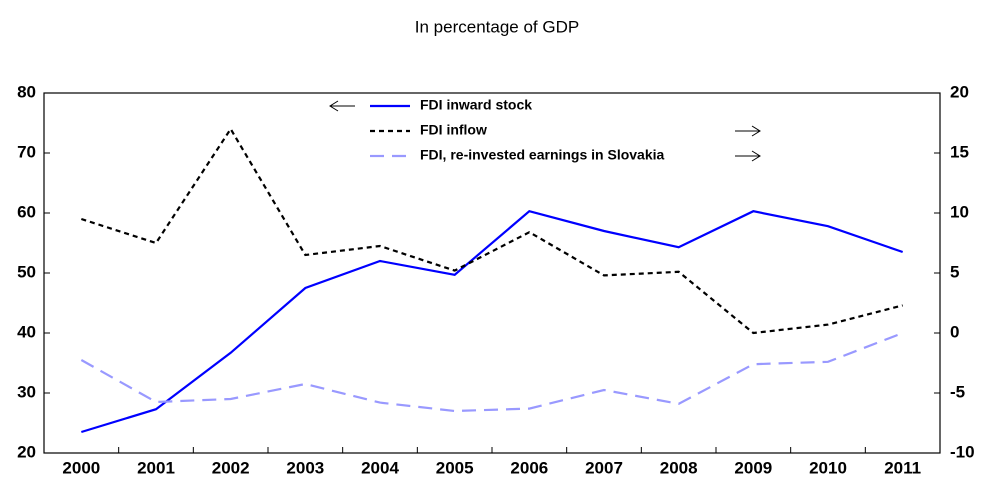 This screenshot has width=997, height=482. Describe the element at coordinates (26, 91) in the screenshot. I see `y-tick-label: 80` at that location.